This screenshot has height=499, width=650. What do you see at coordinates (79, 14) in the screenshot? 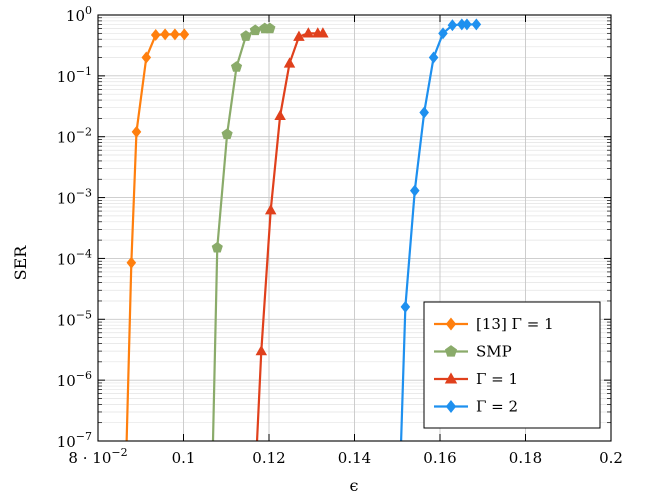
I see `y-tick-label: 10⁰` at bounding box center [79, 14].